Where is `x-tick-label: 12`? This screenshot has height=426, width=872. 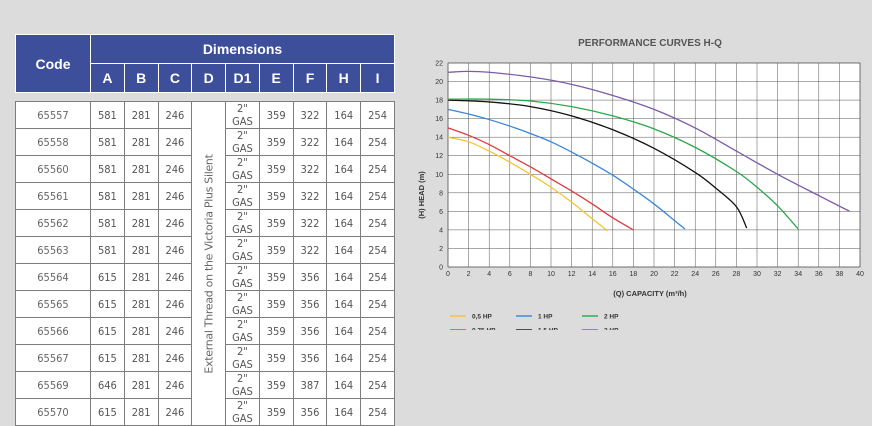 x-tick-label: 12 is located at coordinates (572, 274).